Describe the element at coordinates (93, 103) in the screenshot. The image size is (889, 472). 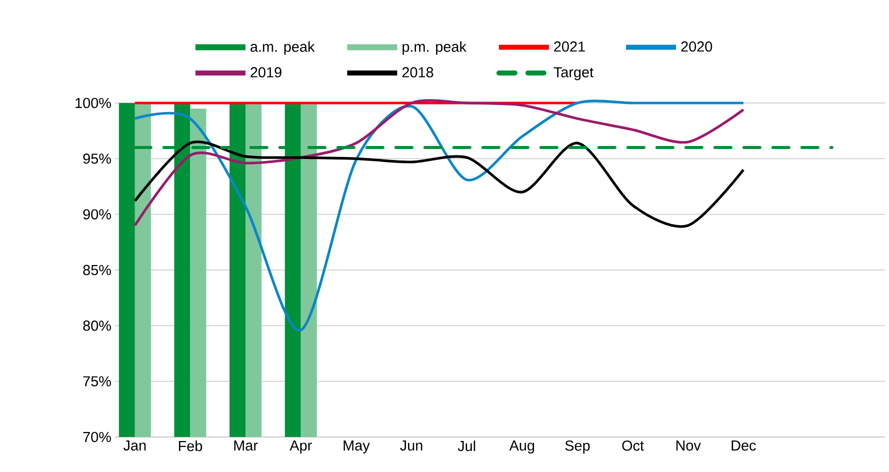
I see `y-tick-label: 100%` at that location.